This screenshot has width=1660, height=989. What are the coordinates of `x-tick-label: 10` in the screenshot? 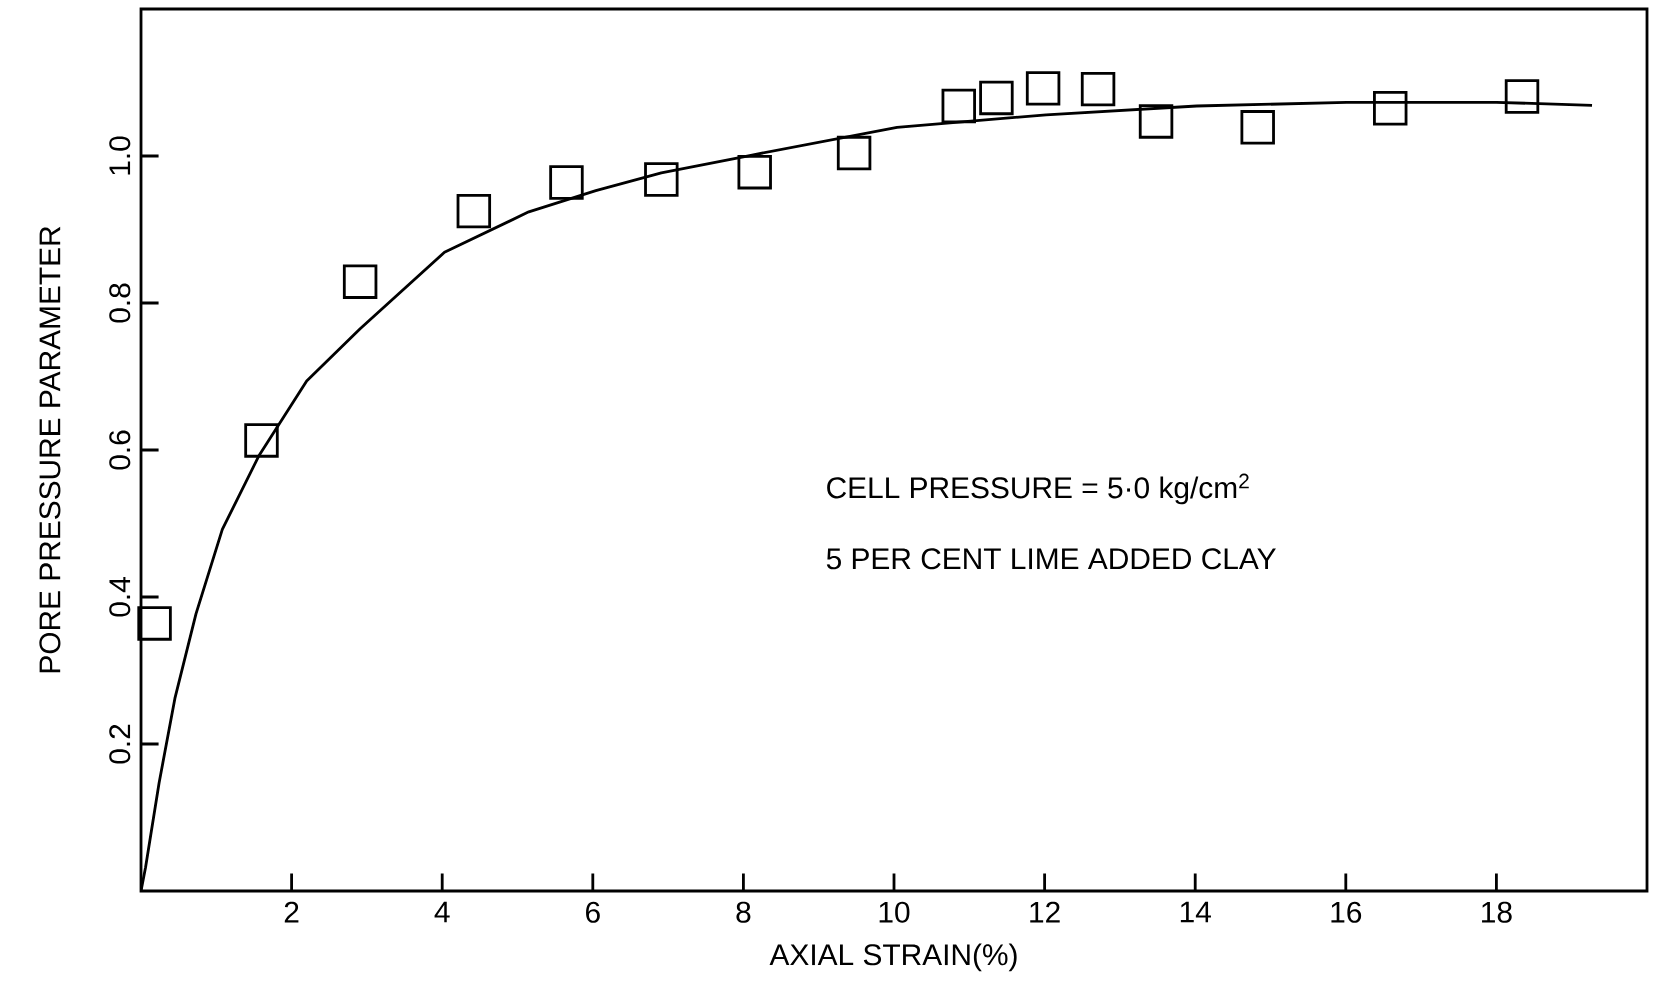 It's located at (894, 912).